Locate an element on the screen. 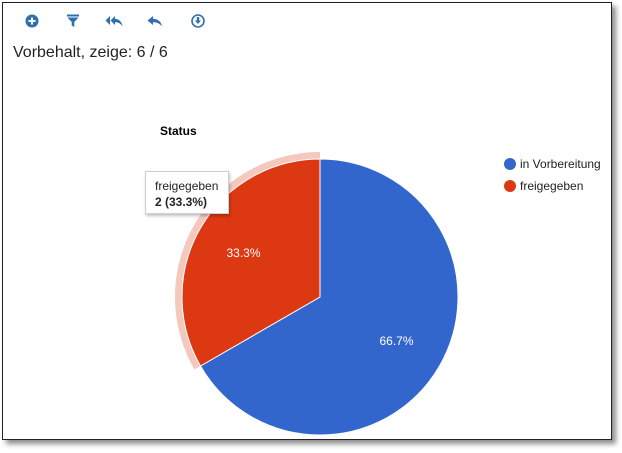 This screenshot has height=453, width=622. slice-label-in-vorbereitung: 66.7% is located at coordinates (396, 341).